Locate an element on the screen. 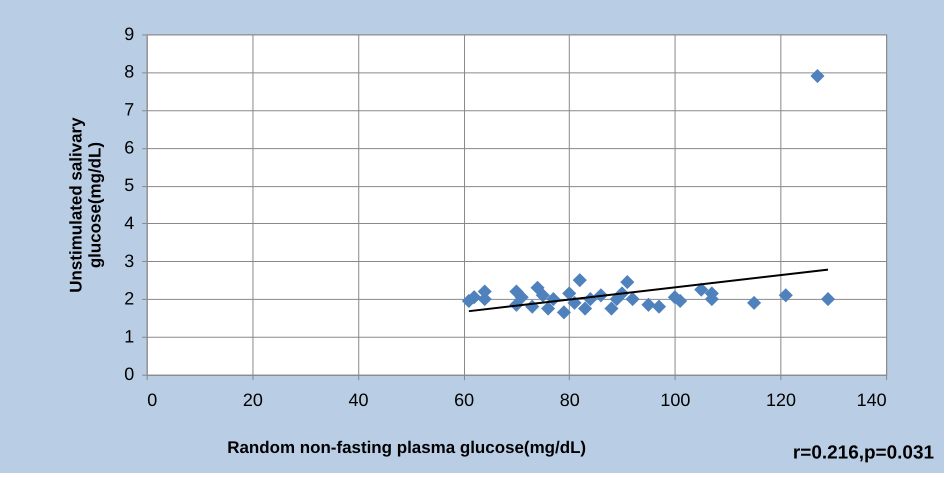  x-axis-title: Random non-fasting plasma glucose(mg/dL) is located at coordinates (406, 448).